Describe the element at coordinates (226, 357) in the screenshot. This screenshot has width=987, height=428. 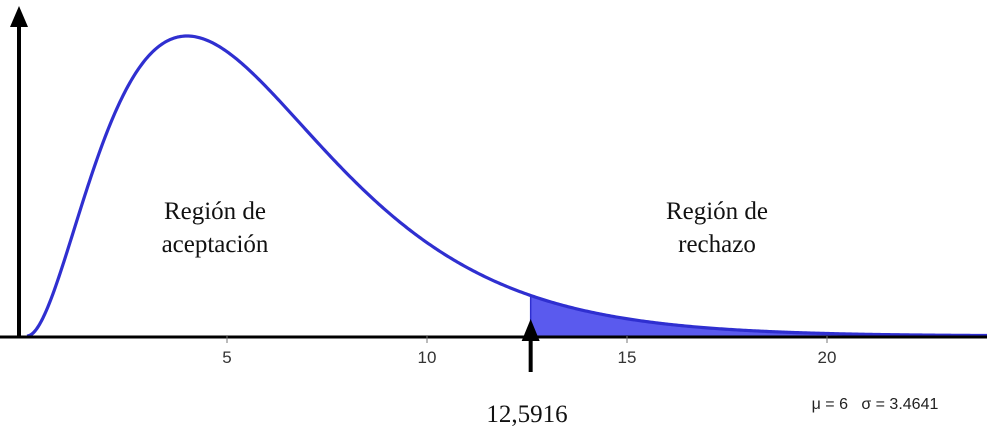
I see `x-tick-label: 5` at that location.